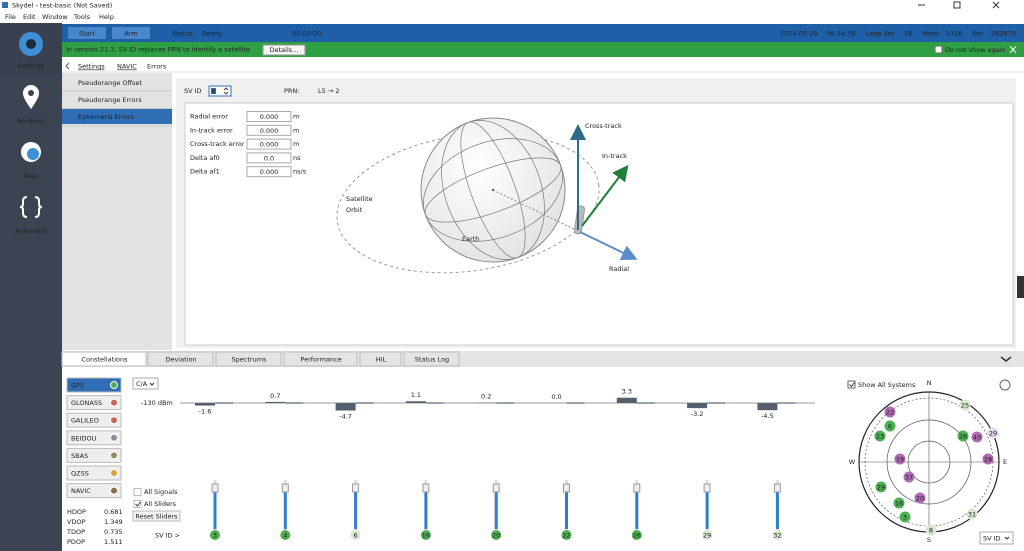 The height and width of the screenshot is (551, 1024). Describe the element at coordinates (62, 6) in the screenshot. I see `window-title: Skydel - test-basic (Not Saved)` at that location.